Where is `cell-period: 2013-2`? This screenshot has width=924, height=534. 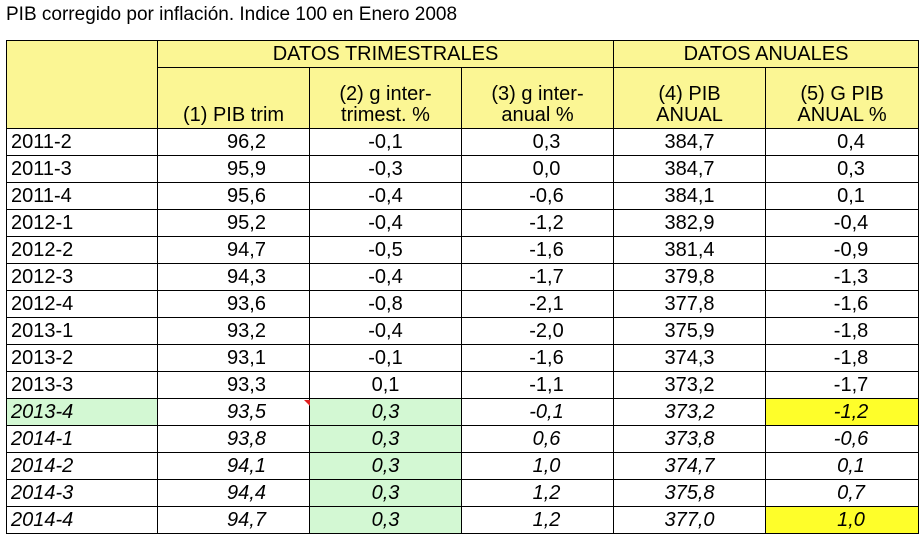 cell-period: 2013-2 is located at coordinates (82, 358).